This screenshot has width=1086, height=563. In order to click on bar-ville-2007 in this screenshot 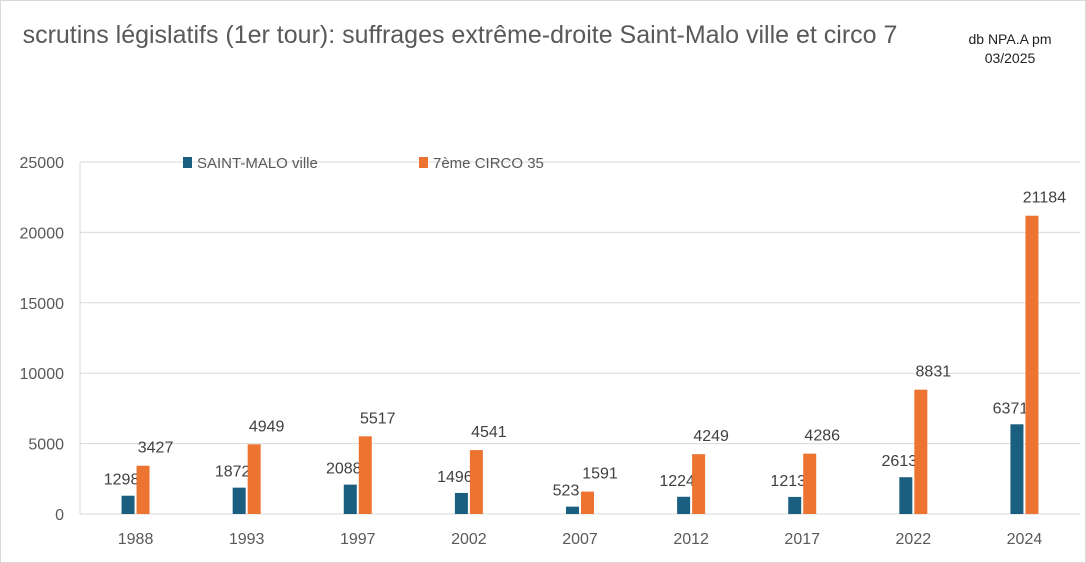, I will do `click(572, 510)`.